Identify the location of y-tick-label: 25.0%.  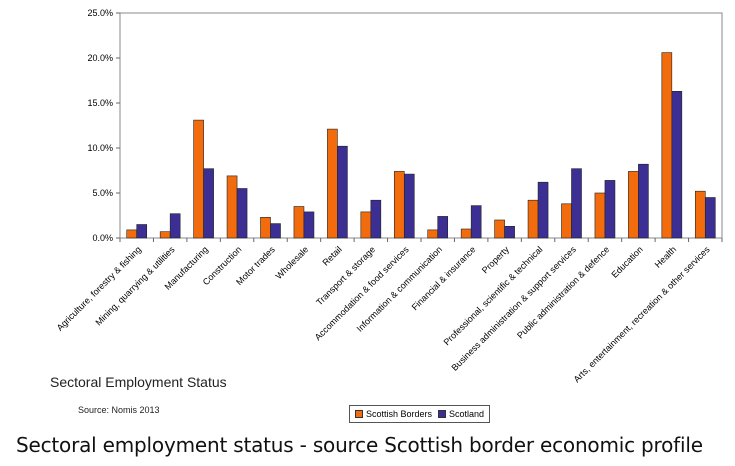
(100, 13).